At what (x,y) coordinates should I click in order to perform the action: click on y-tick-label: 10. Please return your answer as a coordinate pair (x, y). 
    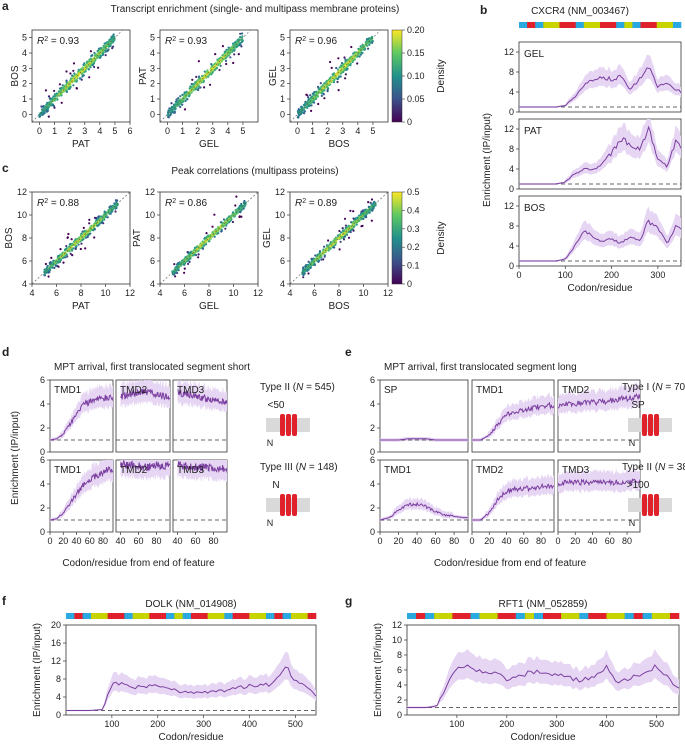
    Looking at the image, I should click on (397, 640).